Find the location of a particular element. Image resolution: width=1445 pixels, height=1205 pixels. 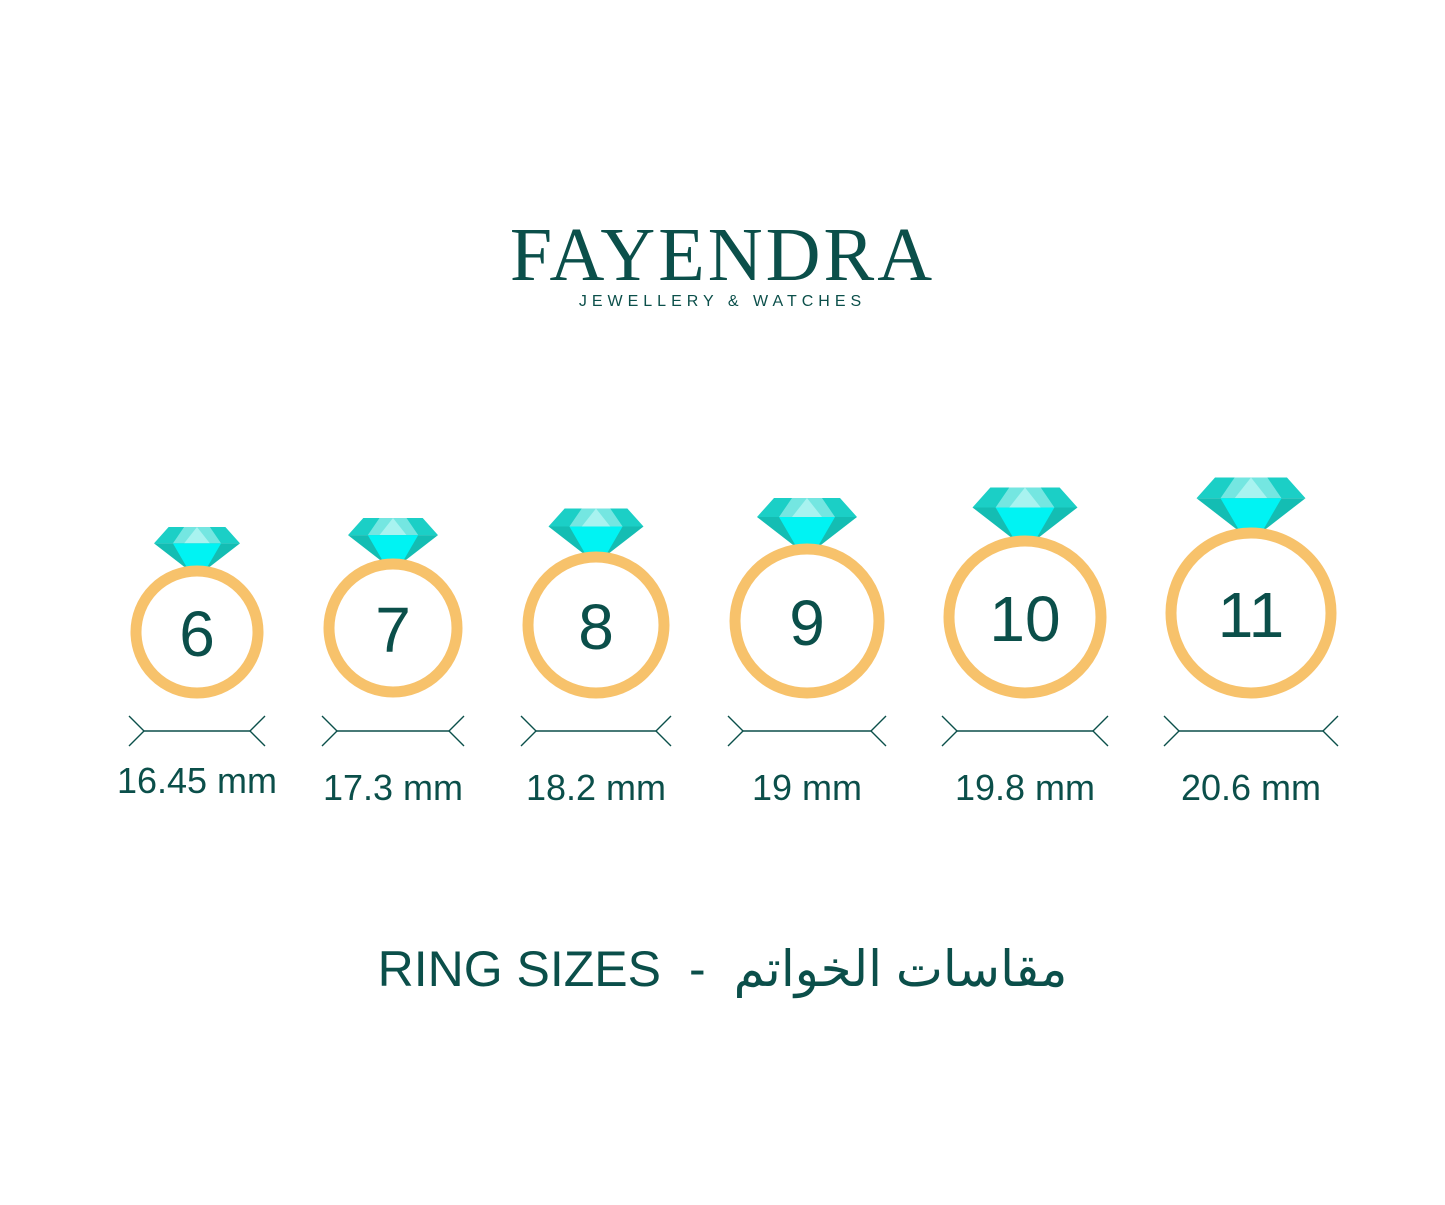

ring-size-8: 8 is located at coordinates (596, 627).